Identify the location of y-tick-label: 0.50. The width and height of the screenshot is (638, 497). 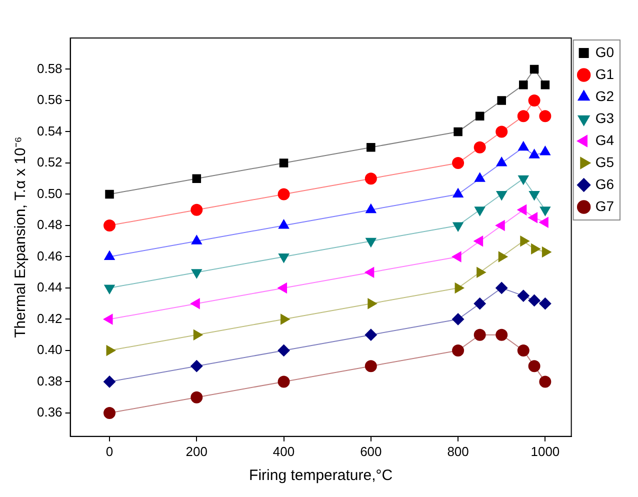
(49, 193).